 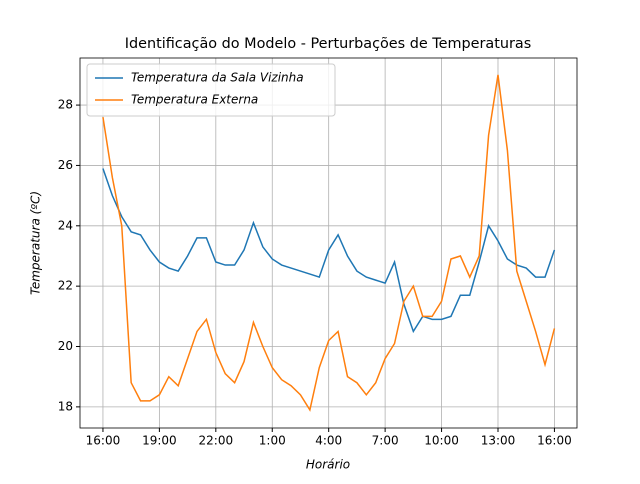 What do you see at coordinates (65, 286) in the screenshot?
I see `y-tick-label: 22` at bounding box center [65, 286].